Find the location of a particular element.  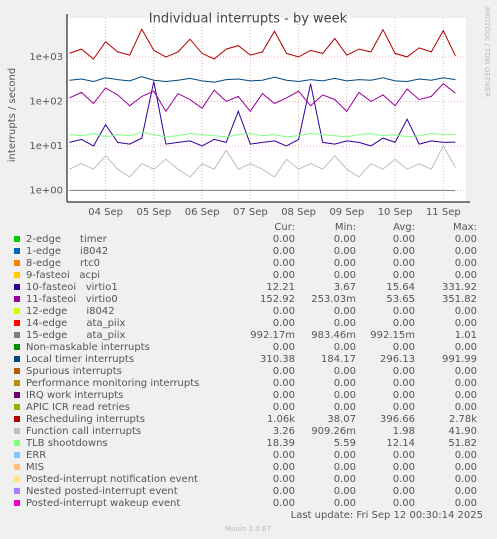

legend-label: TLB shootdowns is located at coordinates (66, 443).